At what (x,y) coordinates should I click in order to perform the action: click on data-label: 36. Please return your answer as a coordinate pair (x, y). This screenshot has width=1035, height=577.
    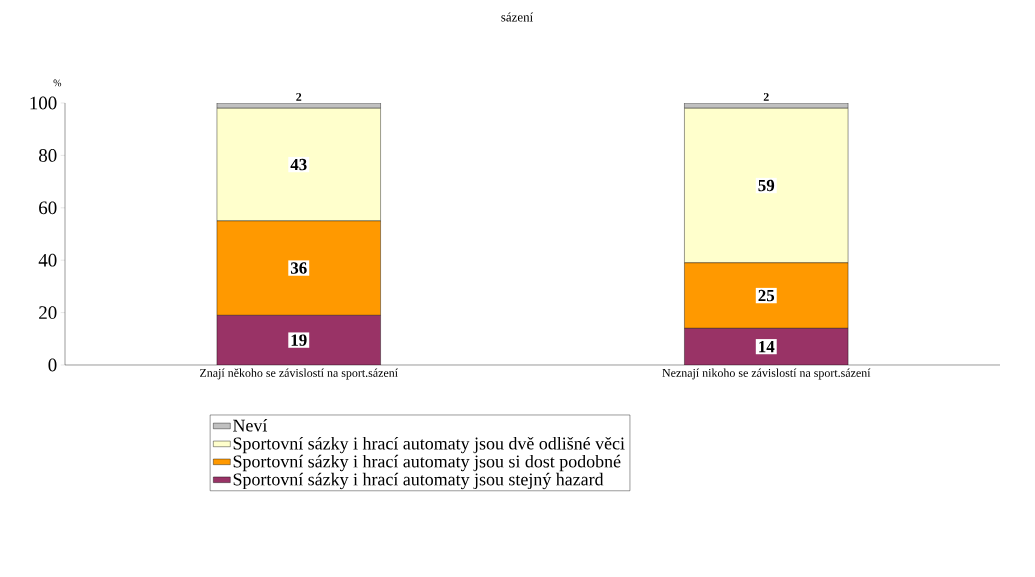
    Looking at the image, I should click on (298, 268).